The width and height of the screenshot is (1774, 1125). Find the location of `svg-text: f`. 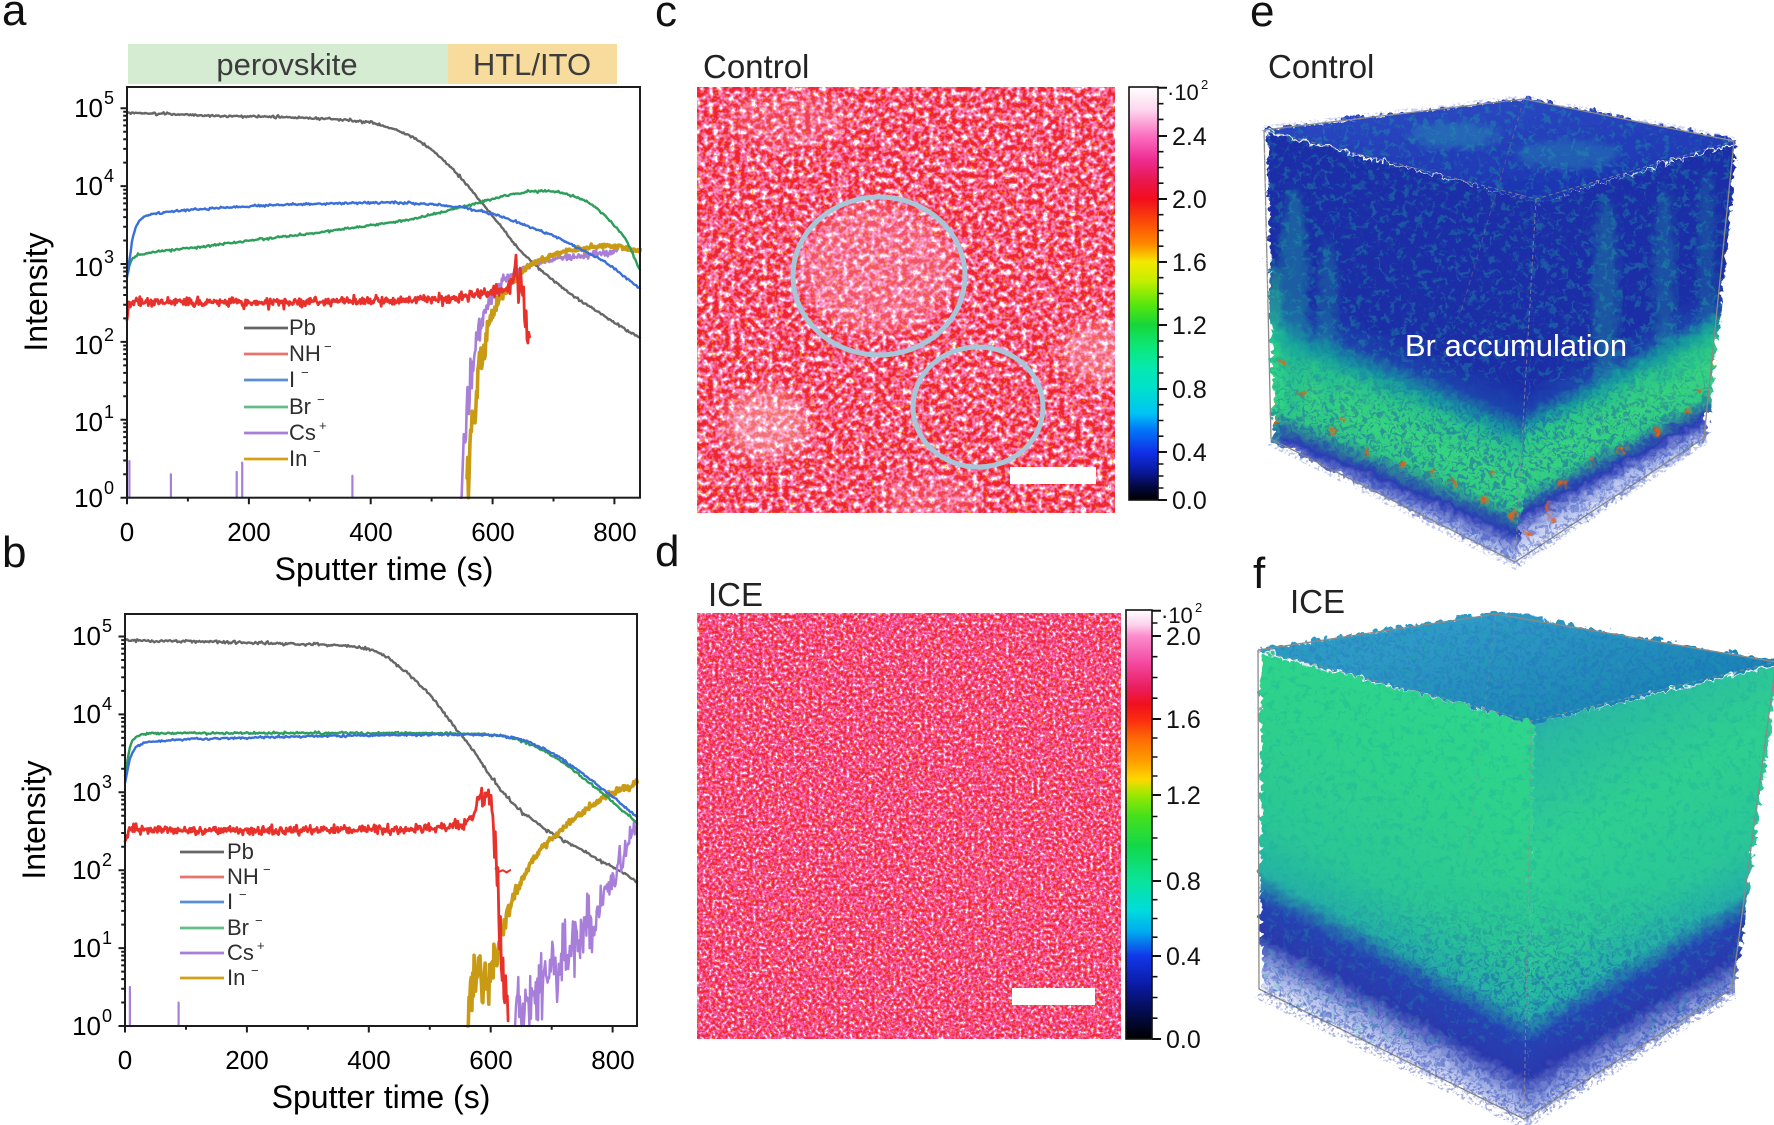

svg-text: f is located at coordinates (1259, 573).